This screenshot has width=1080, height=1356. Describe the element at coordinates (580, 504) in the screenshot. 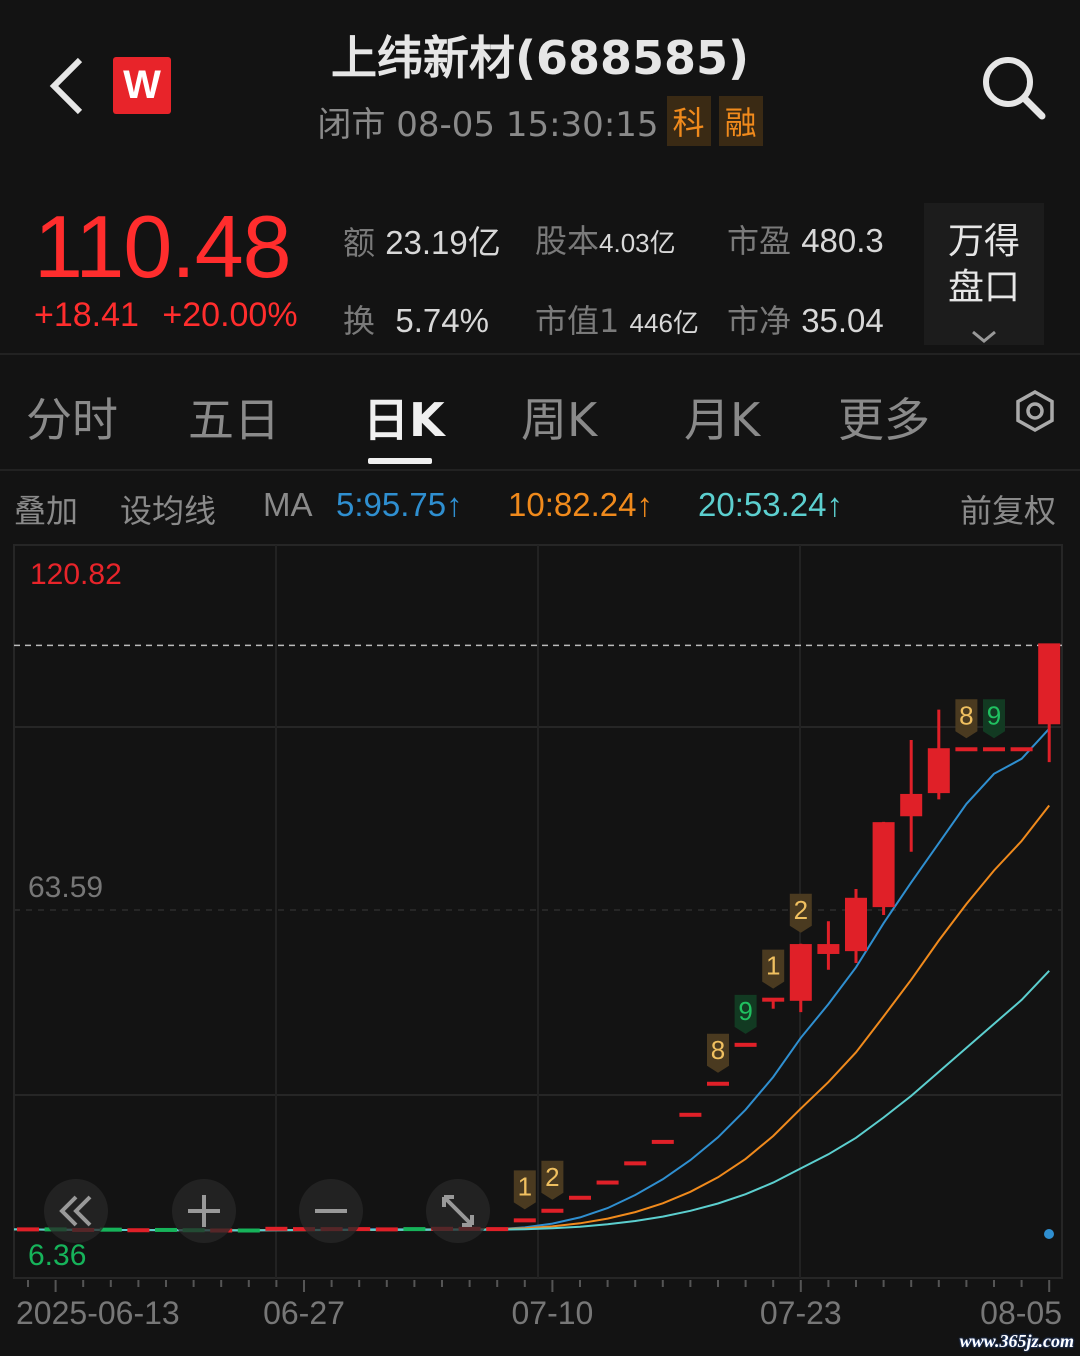

I see `ma10-value: 10:82.24↑` at that location.